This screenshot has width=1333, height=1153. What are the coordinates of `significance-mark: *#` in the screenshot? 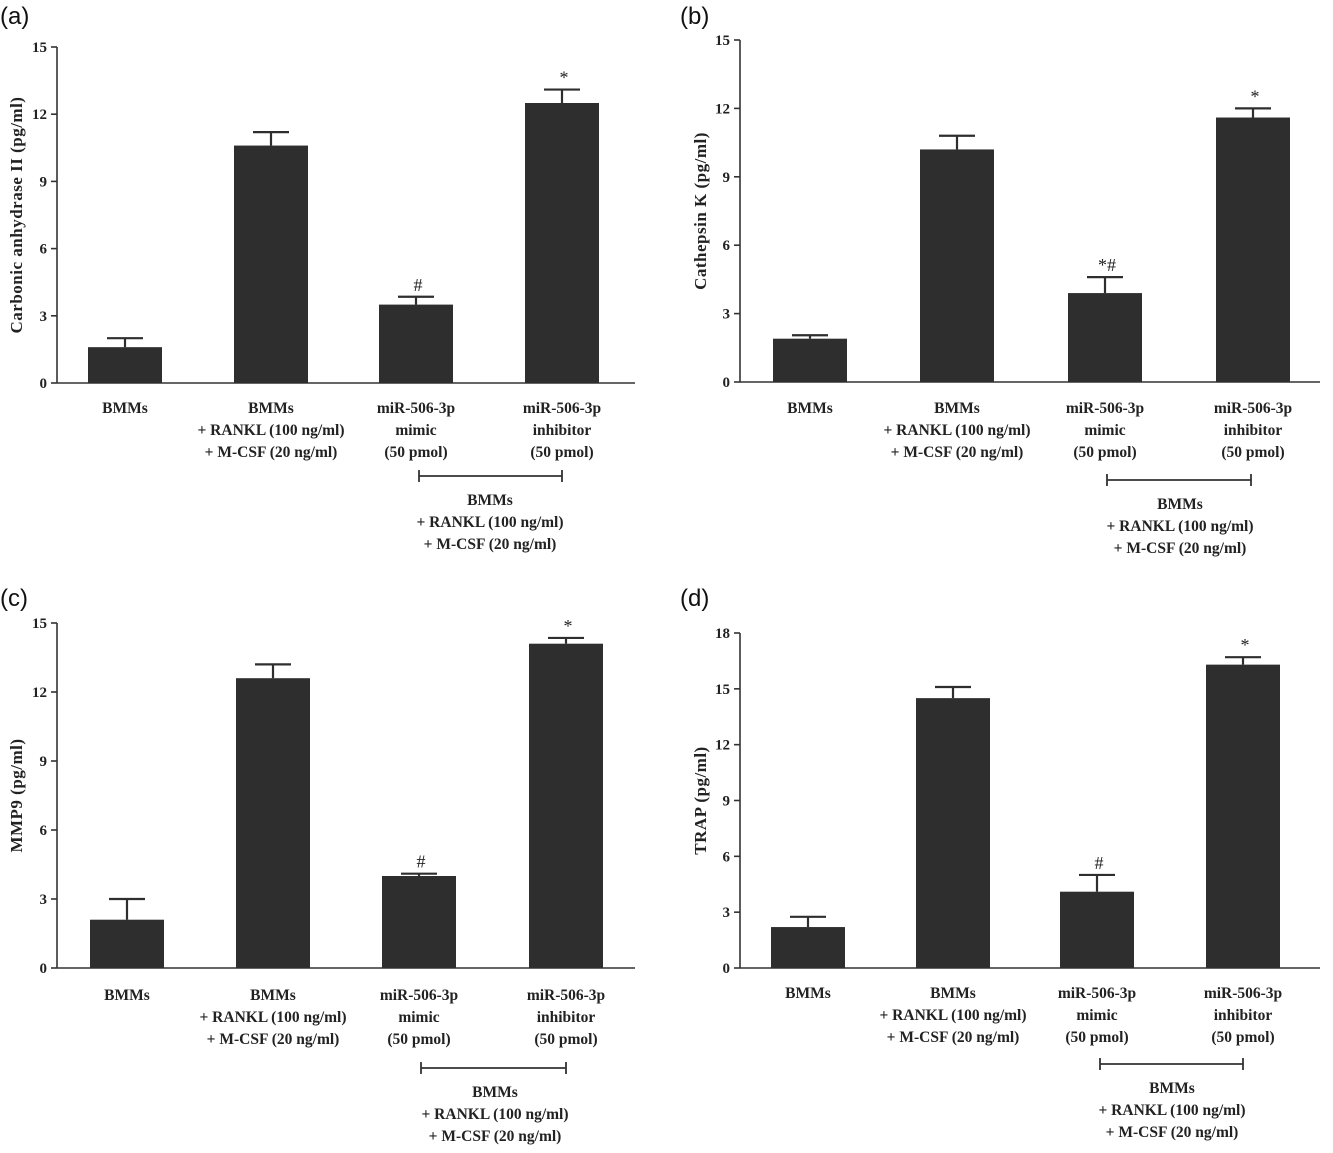 It's located at (1107, 265).